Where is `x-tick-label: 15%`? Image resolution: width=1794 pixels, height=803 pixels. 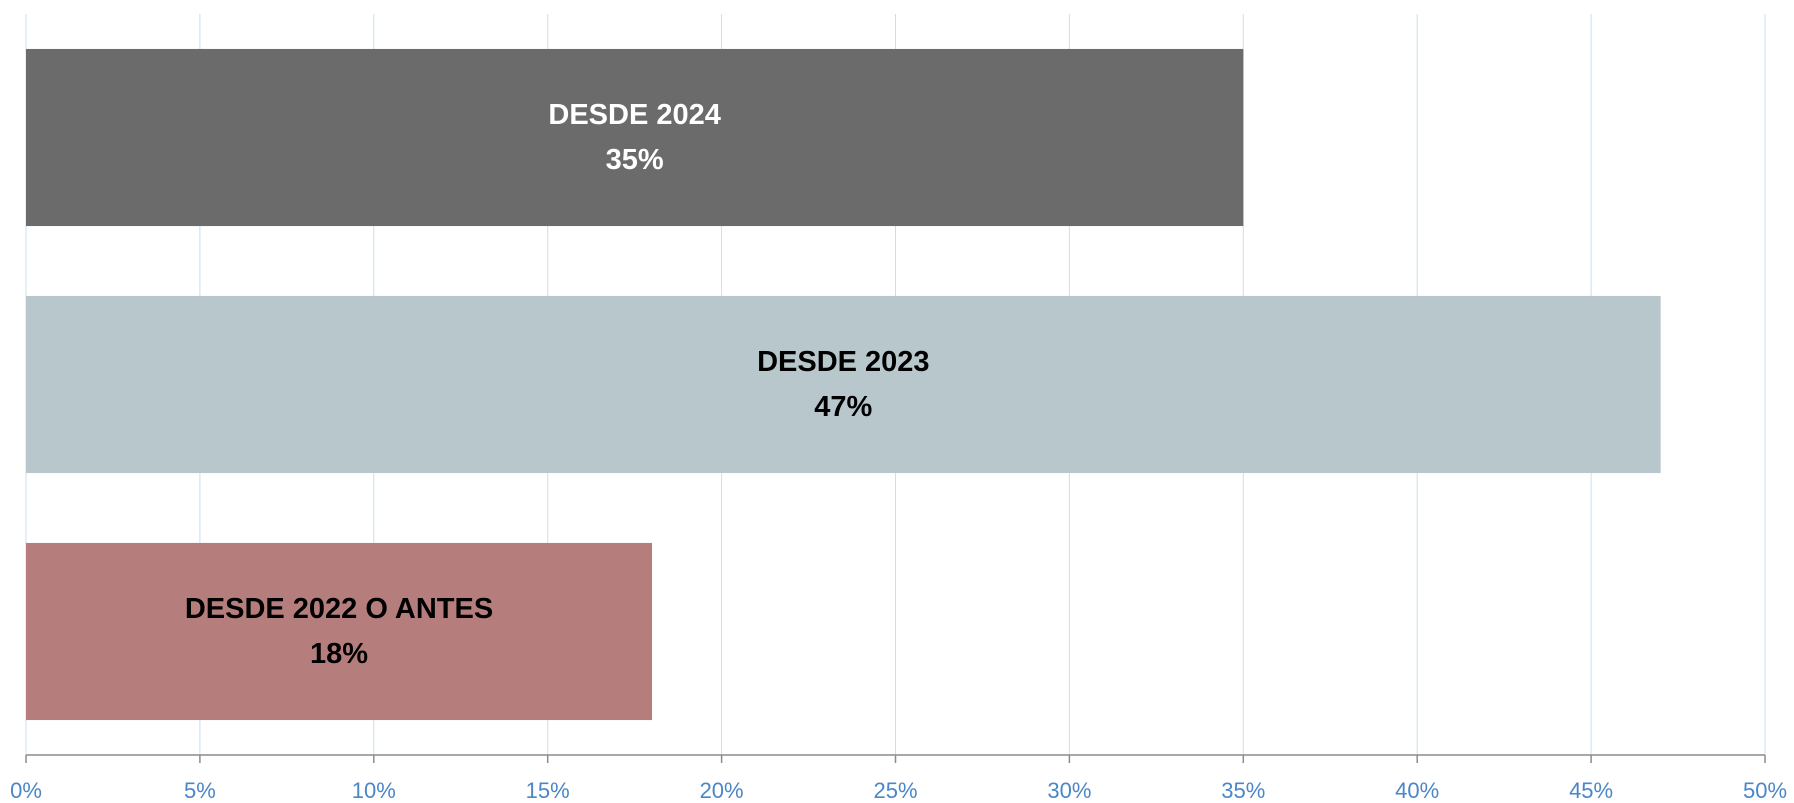 x-tick-label: 15% is located at coordinates (548, 790).